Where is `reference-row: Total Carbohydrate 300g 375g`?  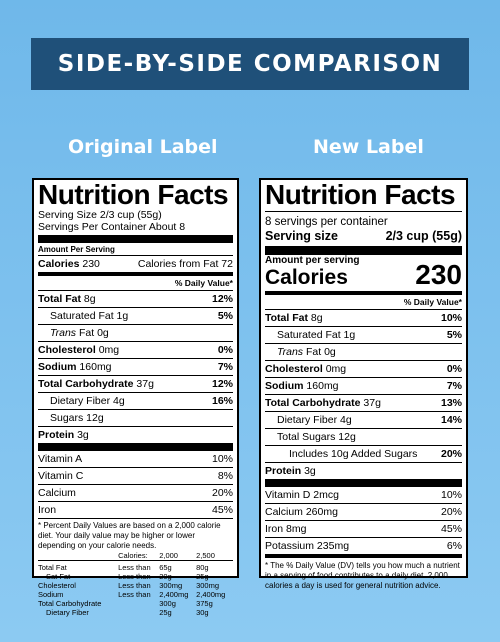
reference-row: Total Carbohydrate 300g 375g is located at coordinates (125, 603).